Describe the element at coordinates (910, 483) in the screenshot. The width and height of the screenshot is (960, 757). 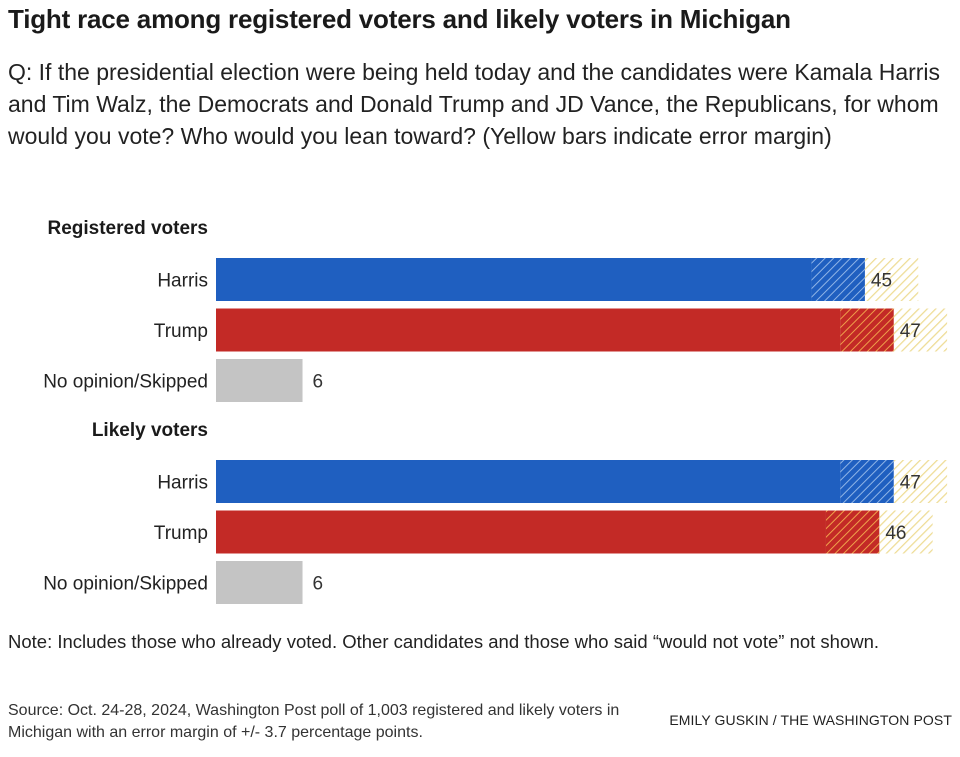
I see `value-label-likely-voters-harris: 47` at that location.